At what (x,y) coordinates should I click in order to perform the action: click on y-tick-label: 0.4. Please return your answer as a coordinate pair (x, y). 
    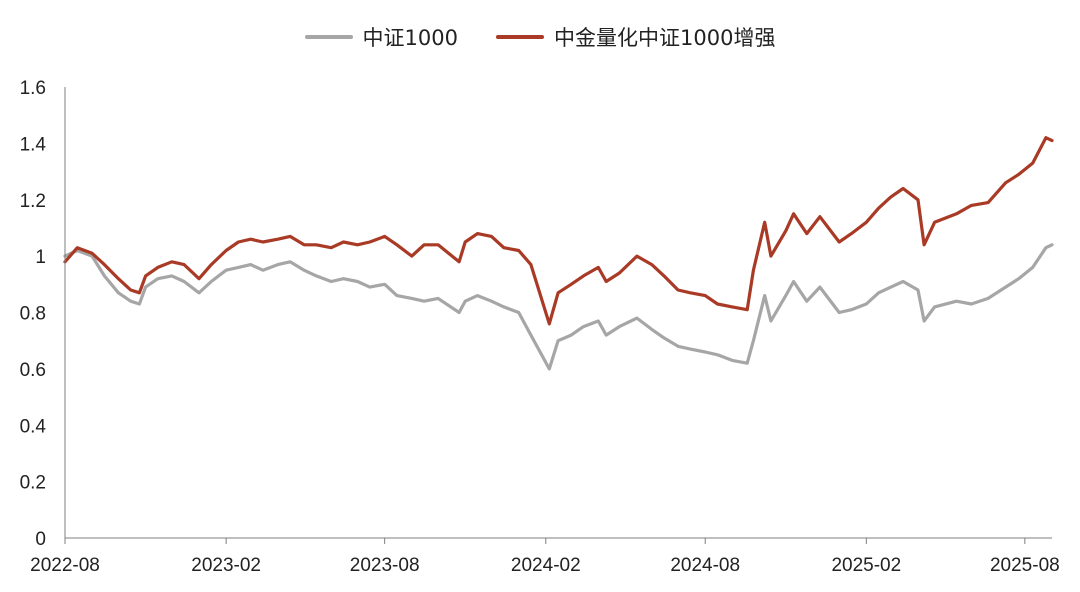
    Looking at the image, I should click on (33, 426).